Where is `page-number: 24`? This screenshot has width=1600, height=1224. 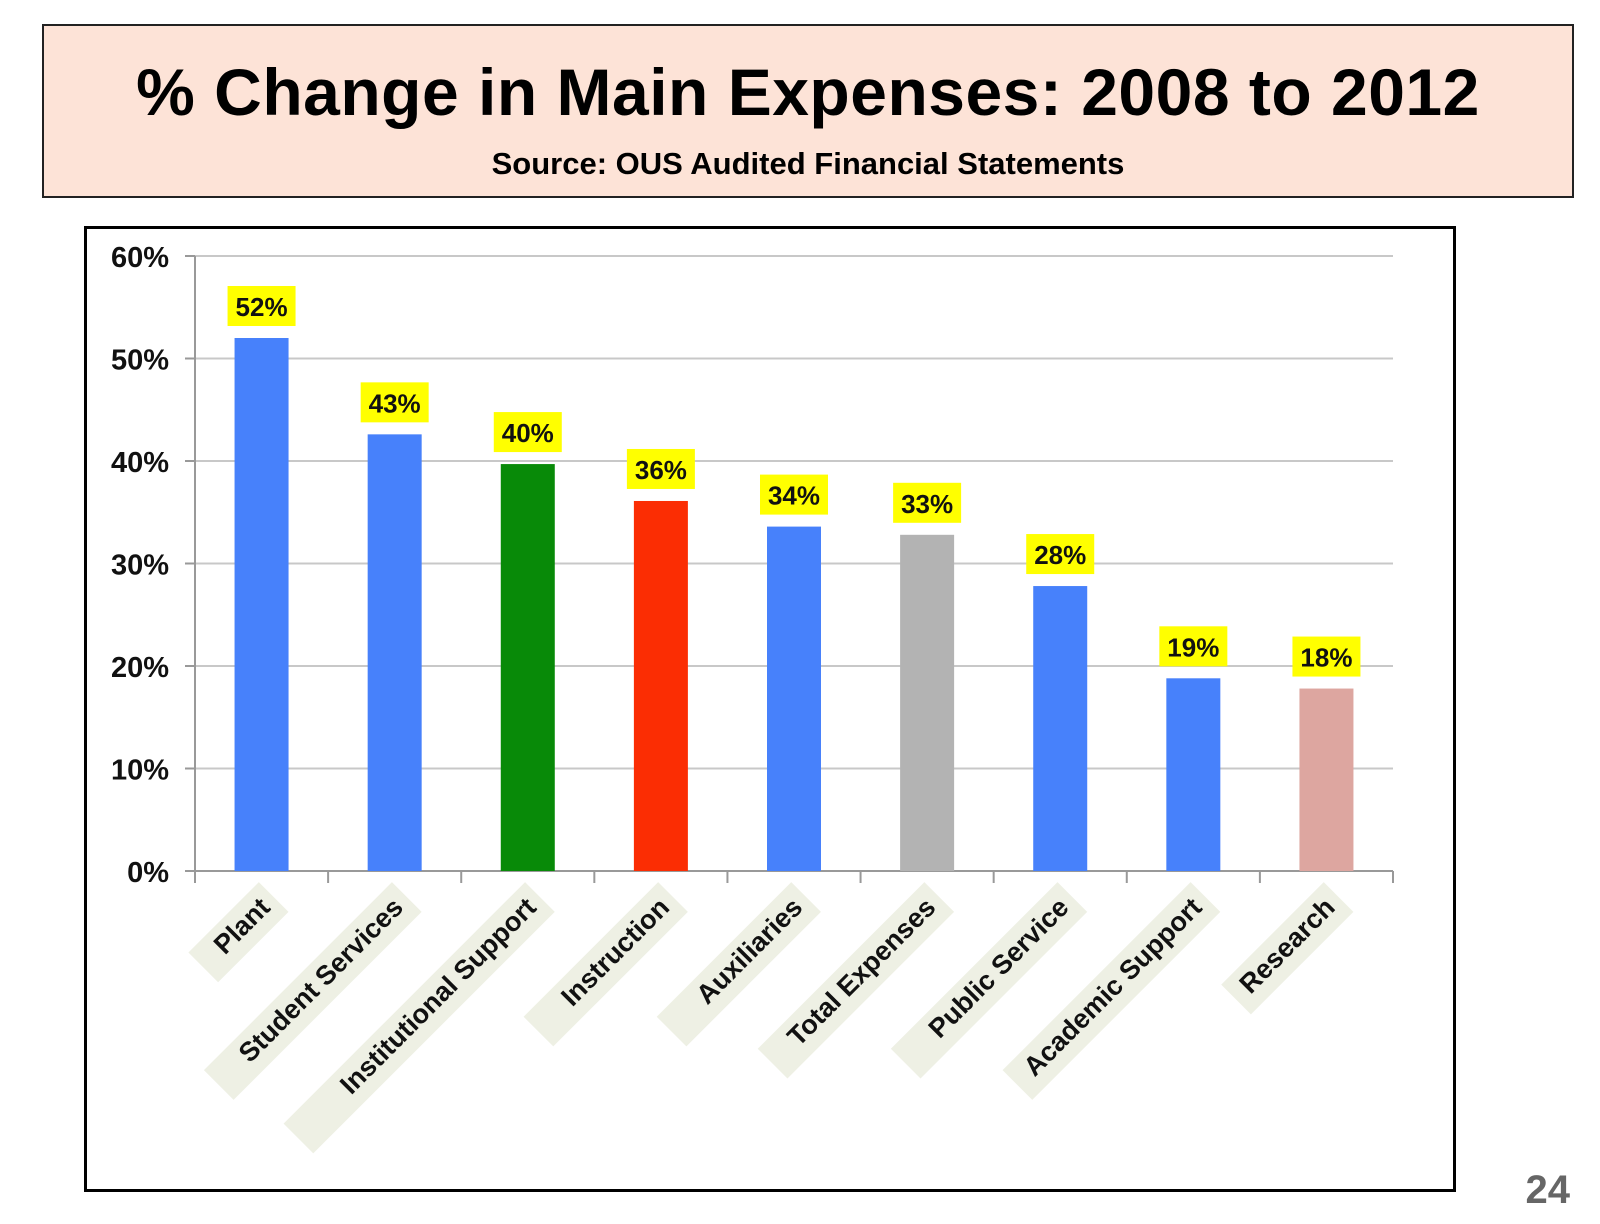
page-number: 24 is located at coordinates (1548, 1190).